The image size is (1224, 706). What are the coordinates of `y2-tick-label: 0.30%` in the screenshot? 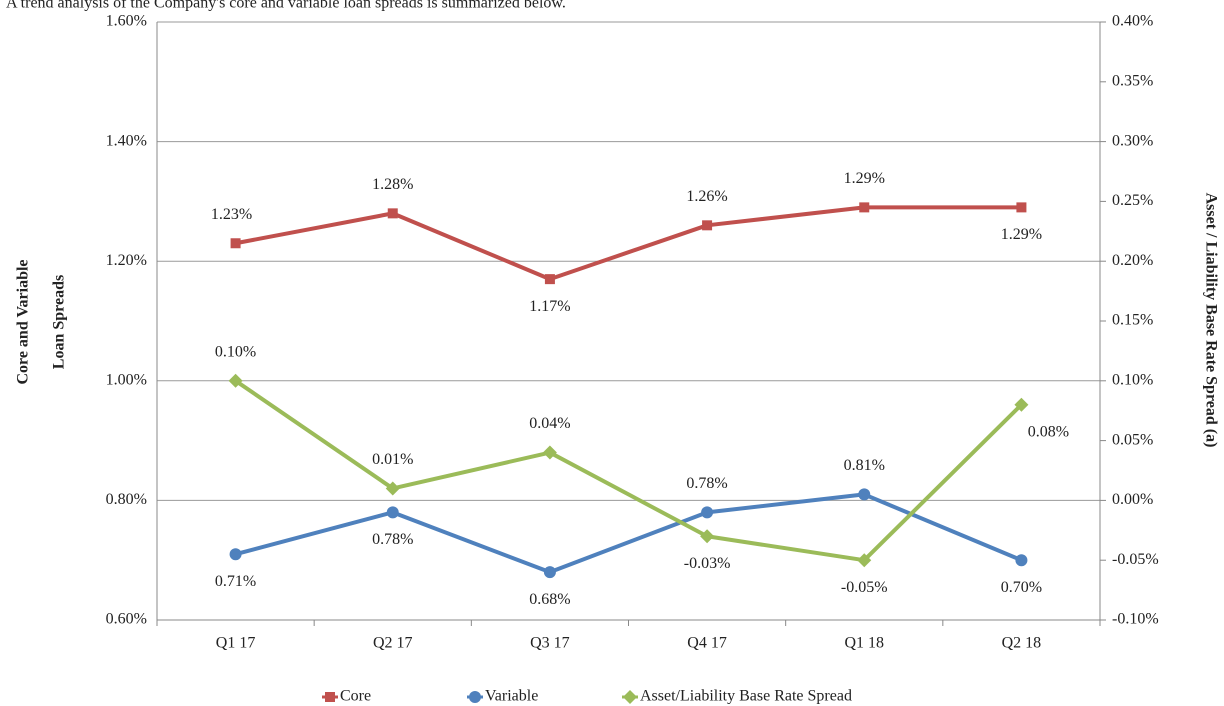 It's located at (1132, 140).